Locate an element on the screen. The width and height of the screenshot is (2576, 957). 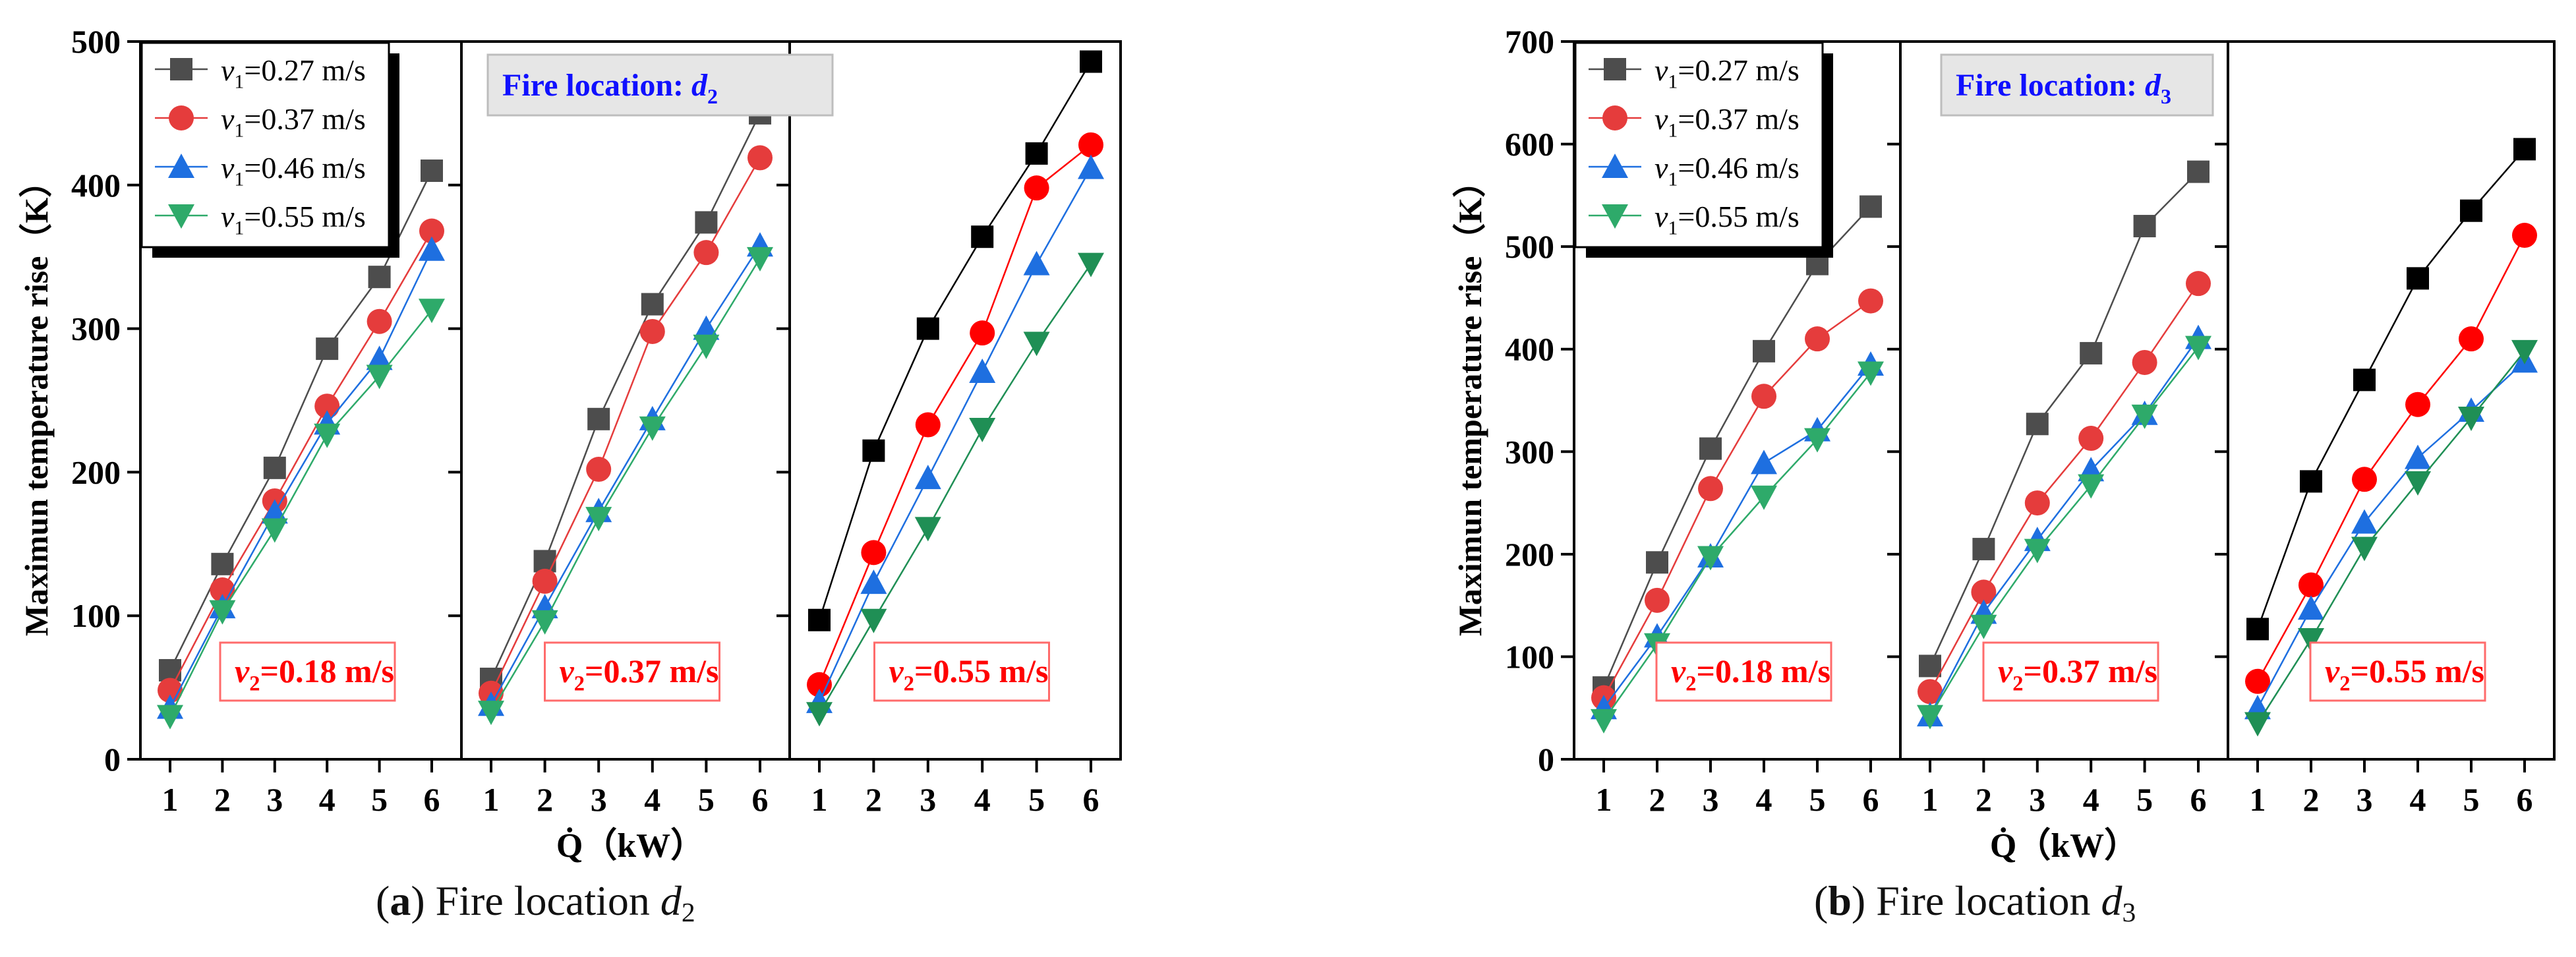
y-tick-label: 700 is located at coordinates (1530, 41).